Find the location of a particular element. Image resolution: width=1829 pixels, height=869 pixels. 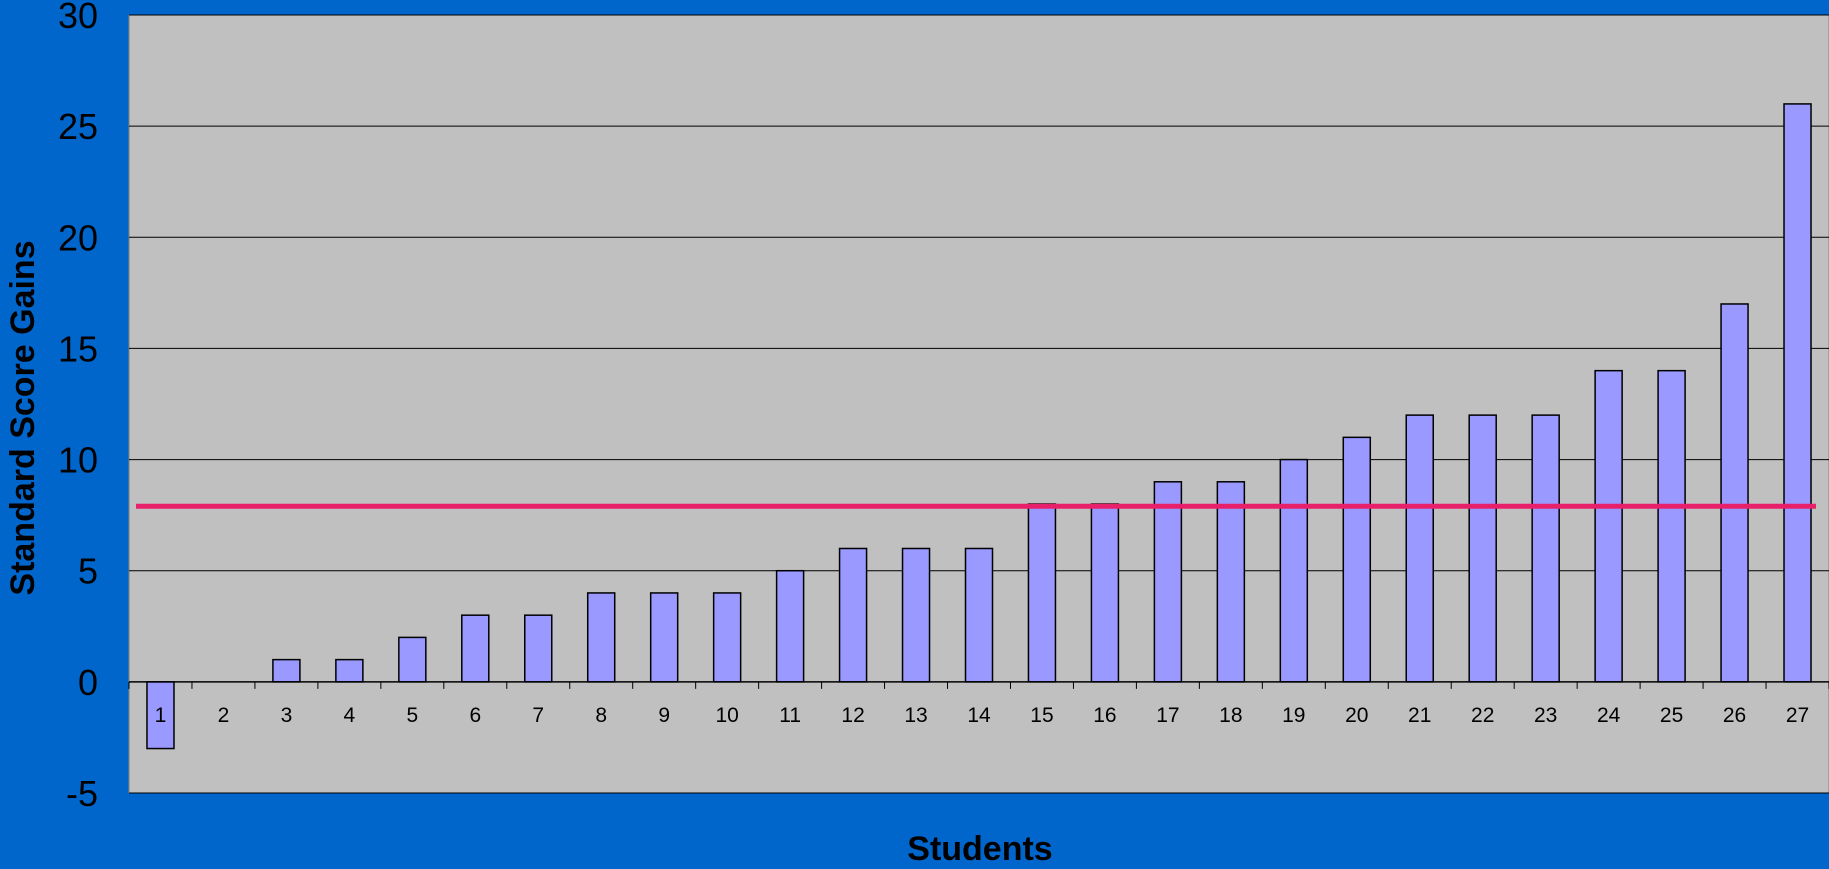

y-tick-label: -5 is located at coordinates (82, 793).